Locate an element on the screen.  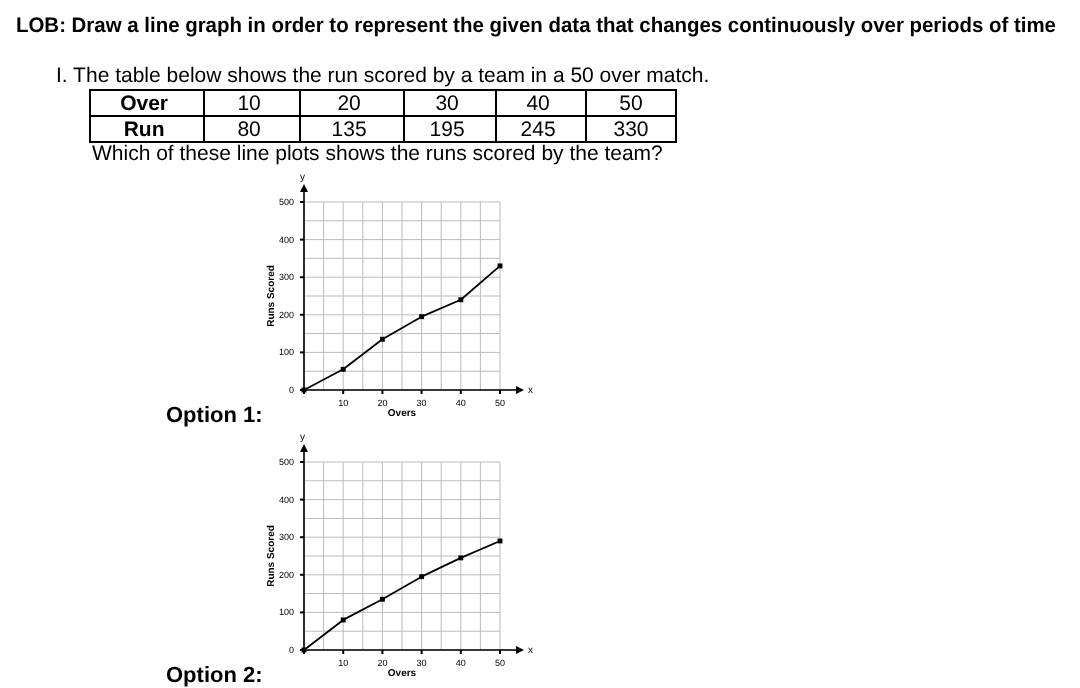
text: LOB: Draw a line graph in order to represent the given data that changes continuously over periods of time is located at coordinates (548, 26).